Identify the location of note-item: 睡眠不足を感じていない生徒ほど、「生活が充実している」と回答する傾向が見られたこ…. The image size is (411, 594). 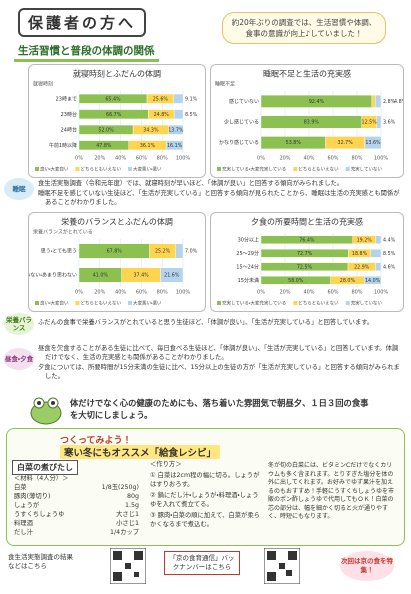
(219, 198).